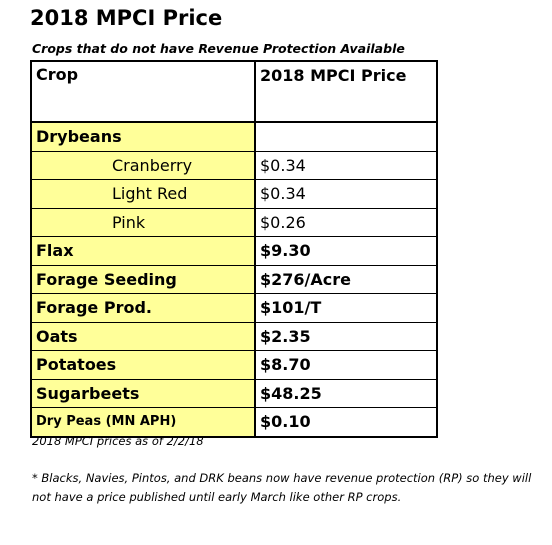 The width and height of the screenshot is (552, 545). I want to click on crop-cell: Light Red, so click(143, 194).